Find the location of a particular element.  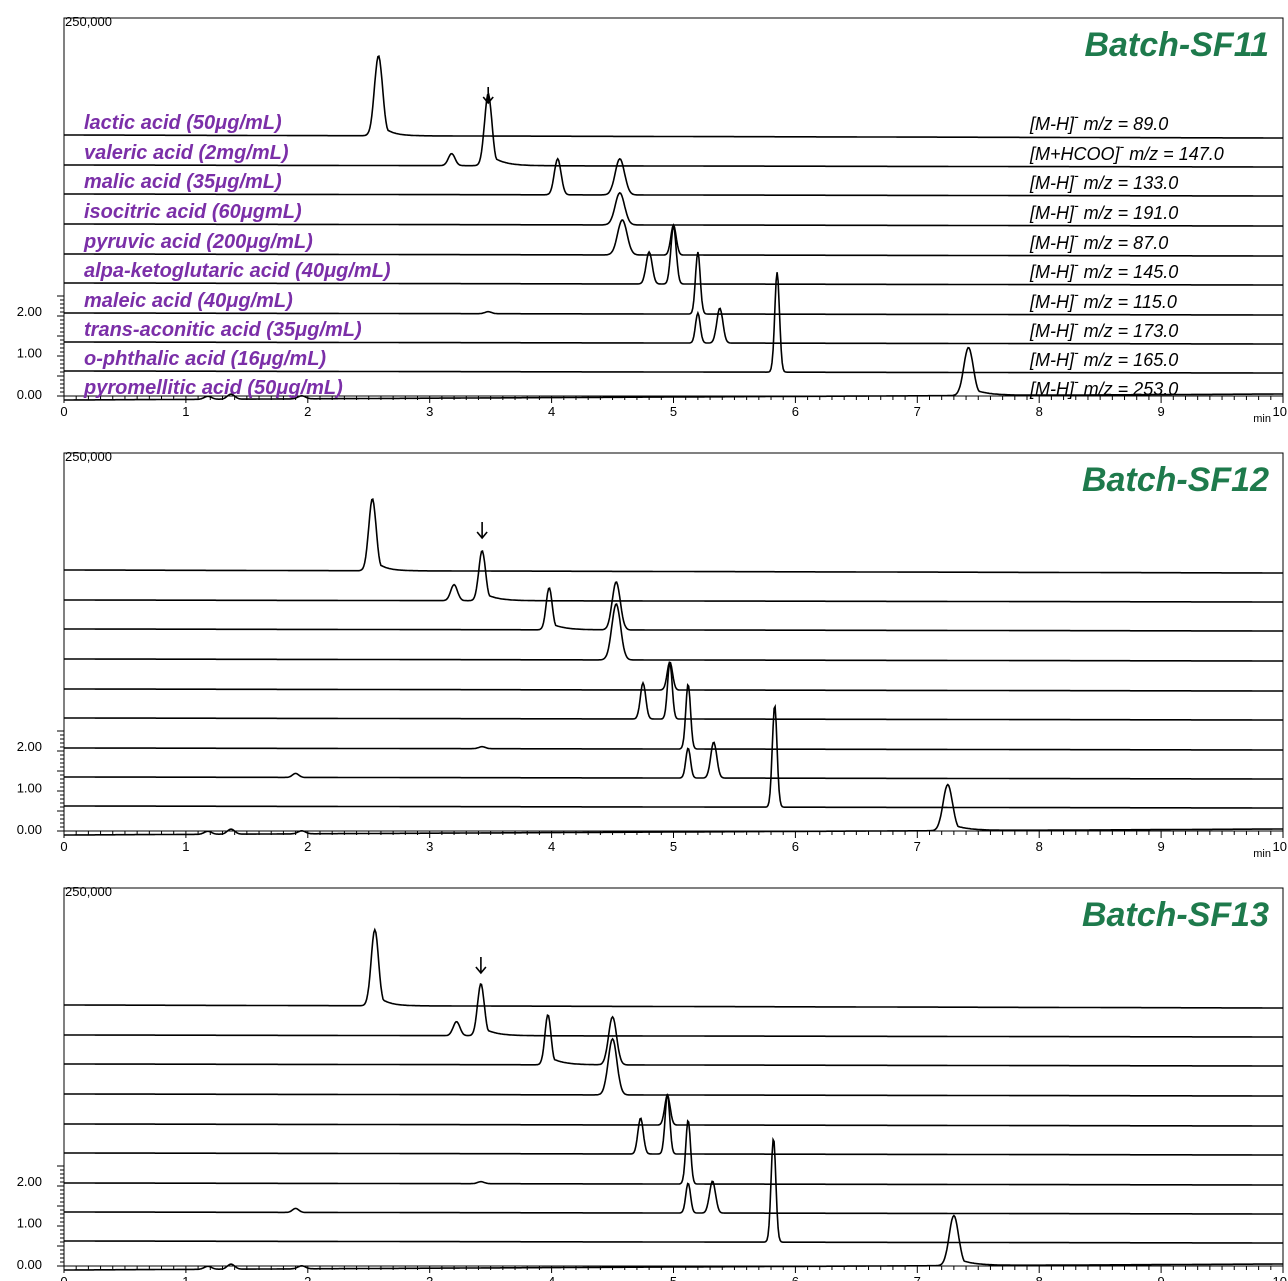

compound-label: o-phthalic acid (16μg/mL) is located at coordinates (205, 359).